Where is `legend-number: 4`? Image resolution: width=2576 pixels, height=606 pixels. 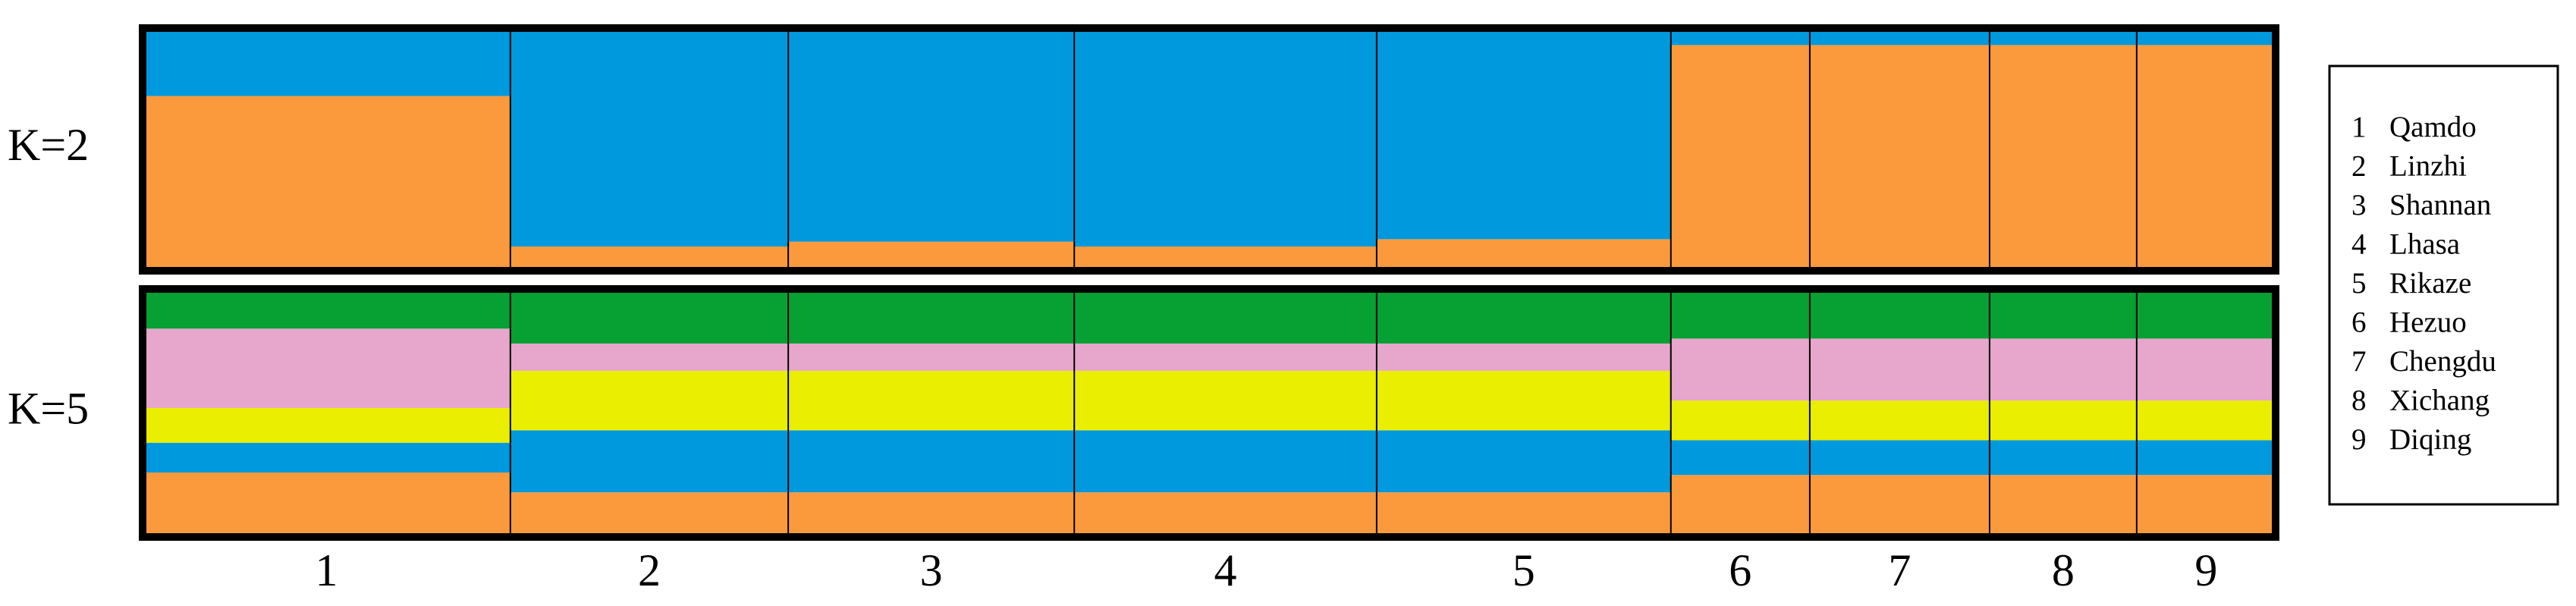
legend-number: 4 is located at coordinates (2359, 244).